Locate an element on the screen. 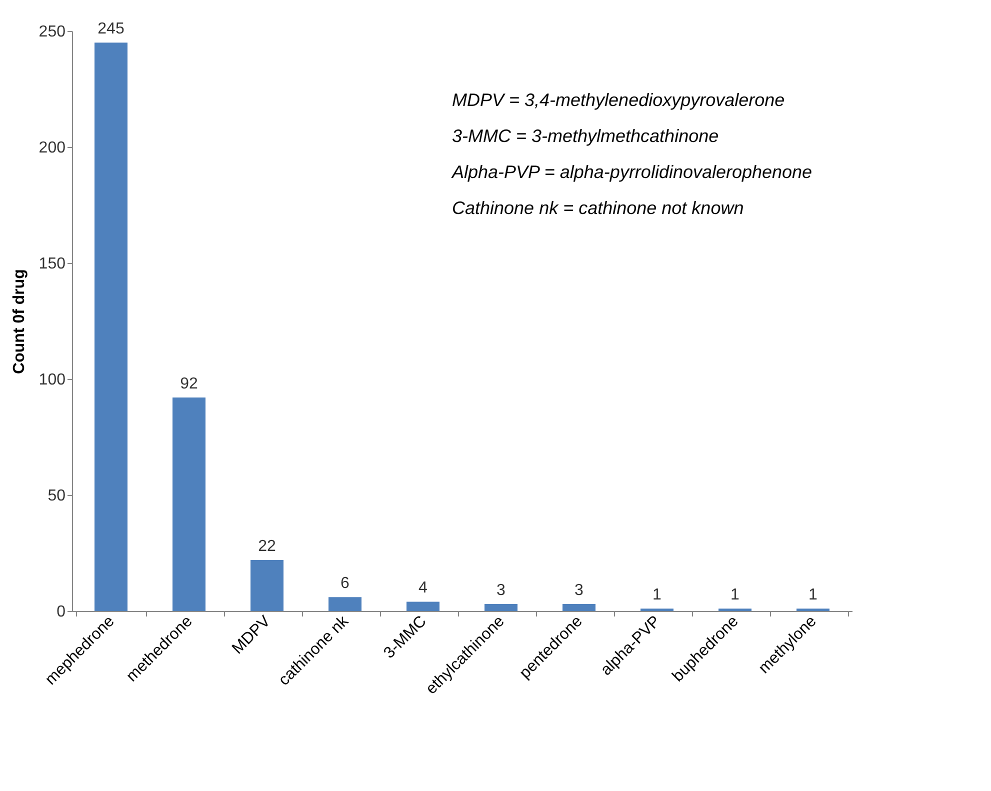  y-tick-label: 250 is located at coordinates (52, 32).